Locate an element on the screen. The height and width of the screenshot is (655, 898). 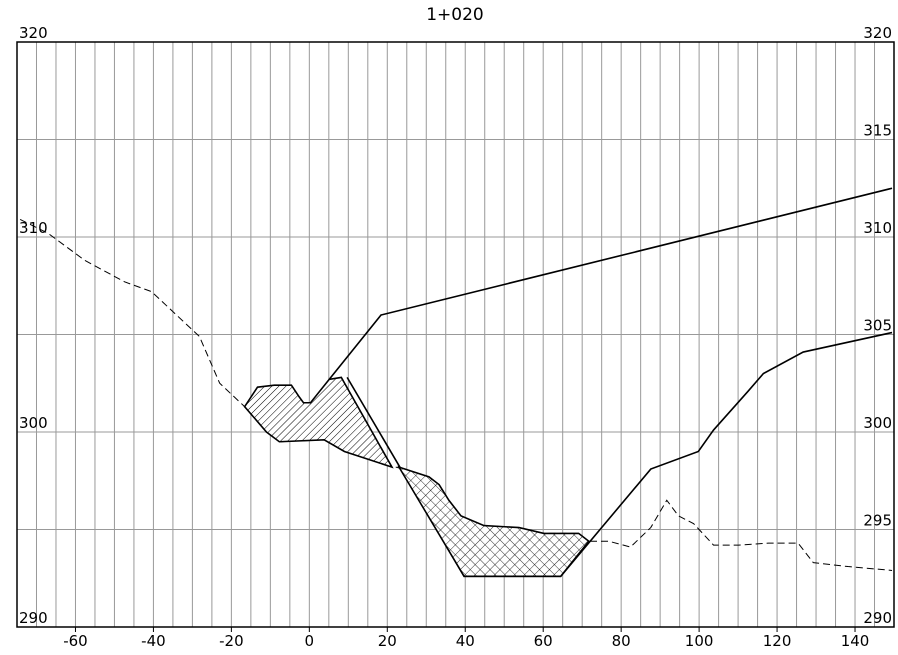
x-tick-label: 120 is located at coordinates (777, 641).